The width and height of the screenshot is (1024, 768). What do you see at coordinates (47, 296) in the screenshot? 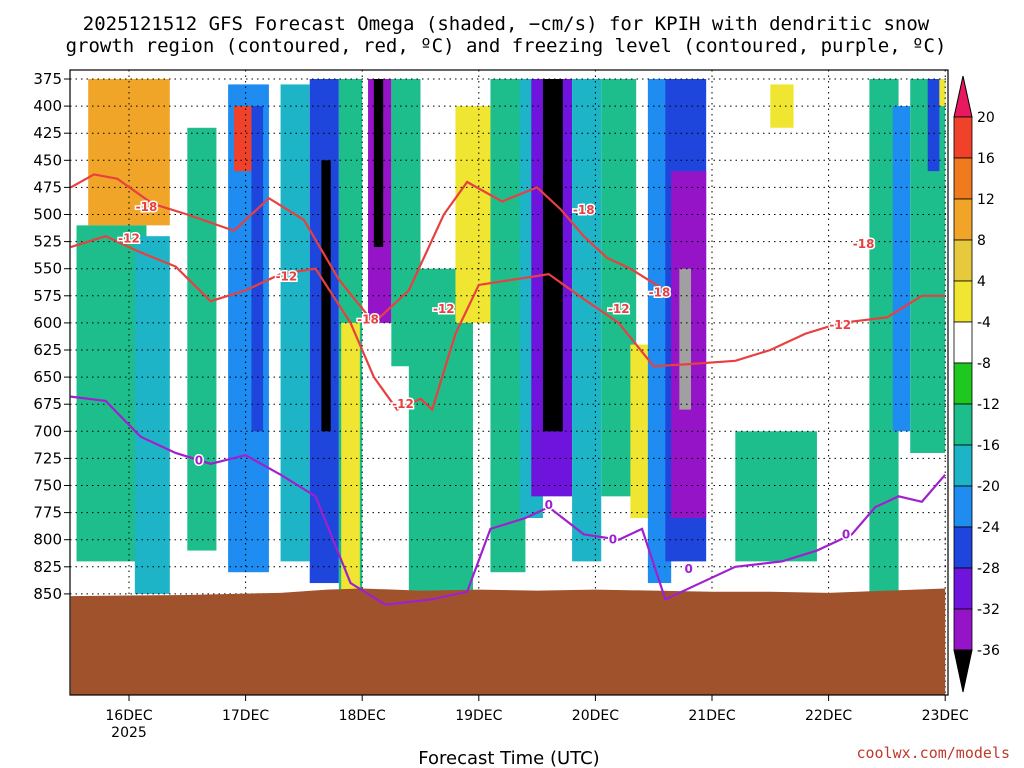
I see `y-tick-label: 575` at bounding box center [47, 296].